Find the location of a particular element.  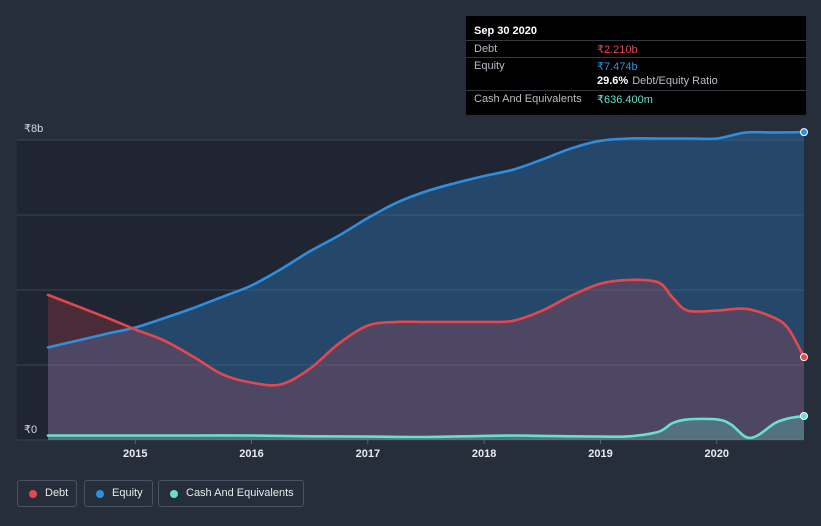

equity-endpoint is located at coordinates (804, 132).